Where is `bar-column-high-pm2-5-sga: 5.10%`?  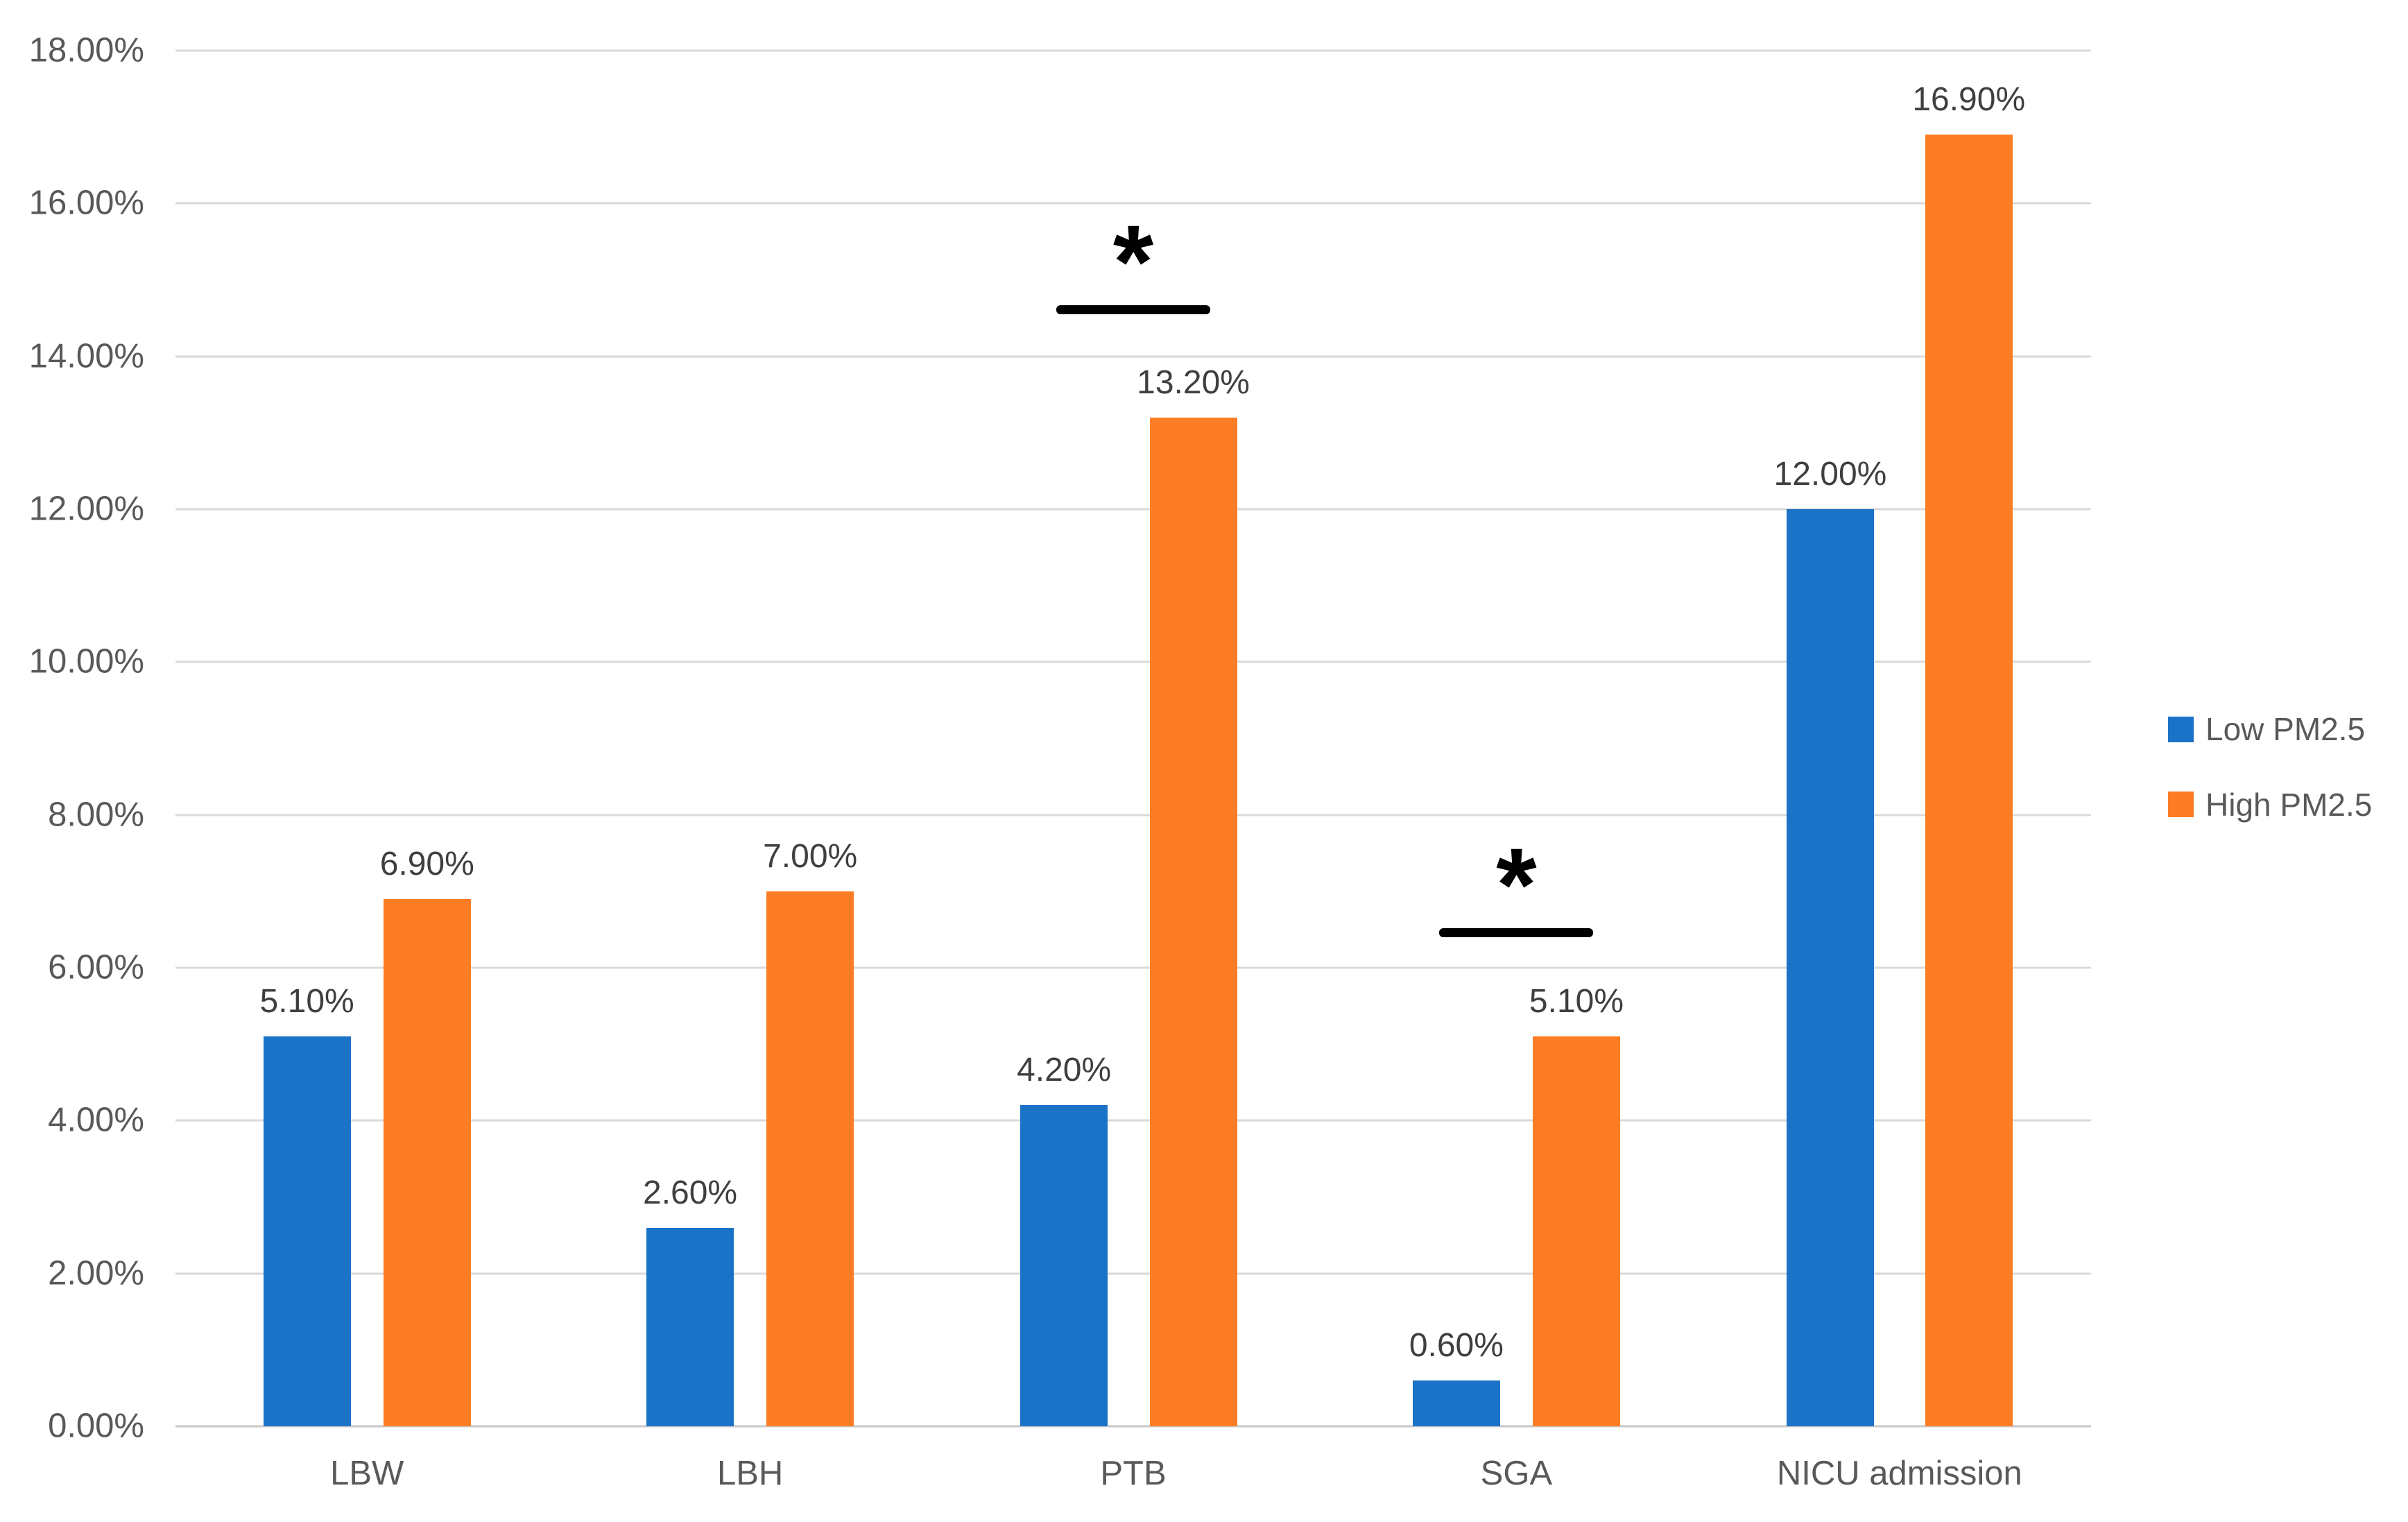
bar-column-high-pm2-5-sga: 5.10% is located at coordinates (1576, 738).